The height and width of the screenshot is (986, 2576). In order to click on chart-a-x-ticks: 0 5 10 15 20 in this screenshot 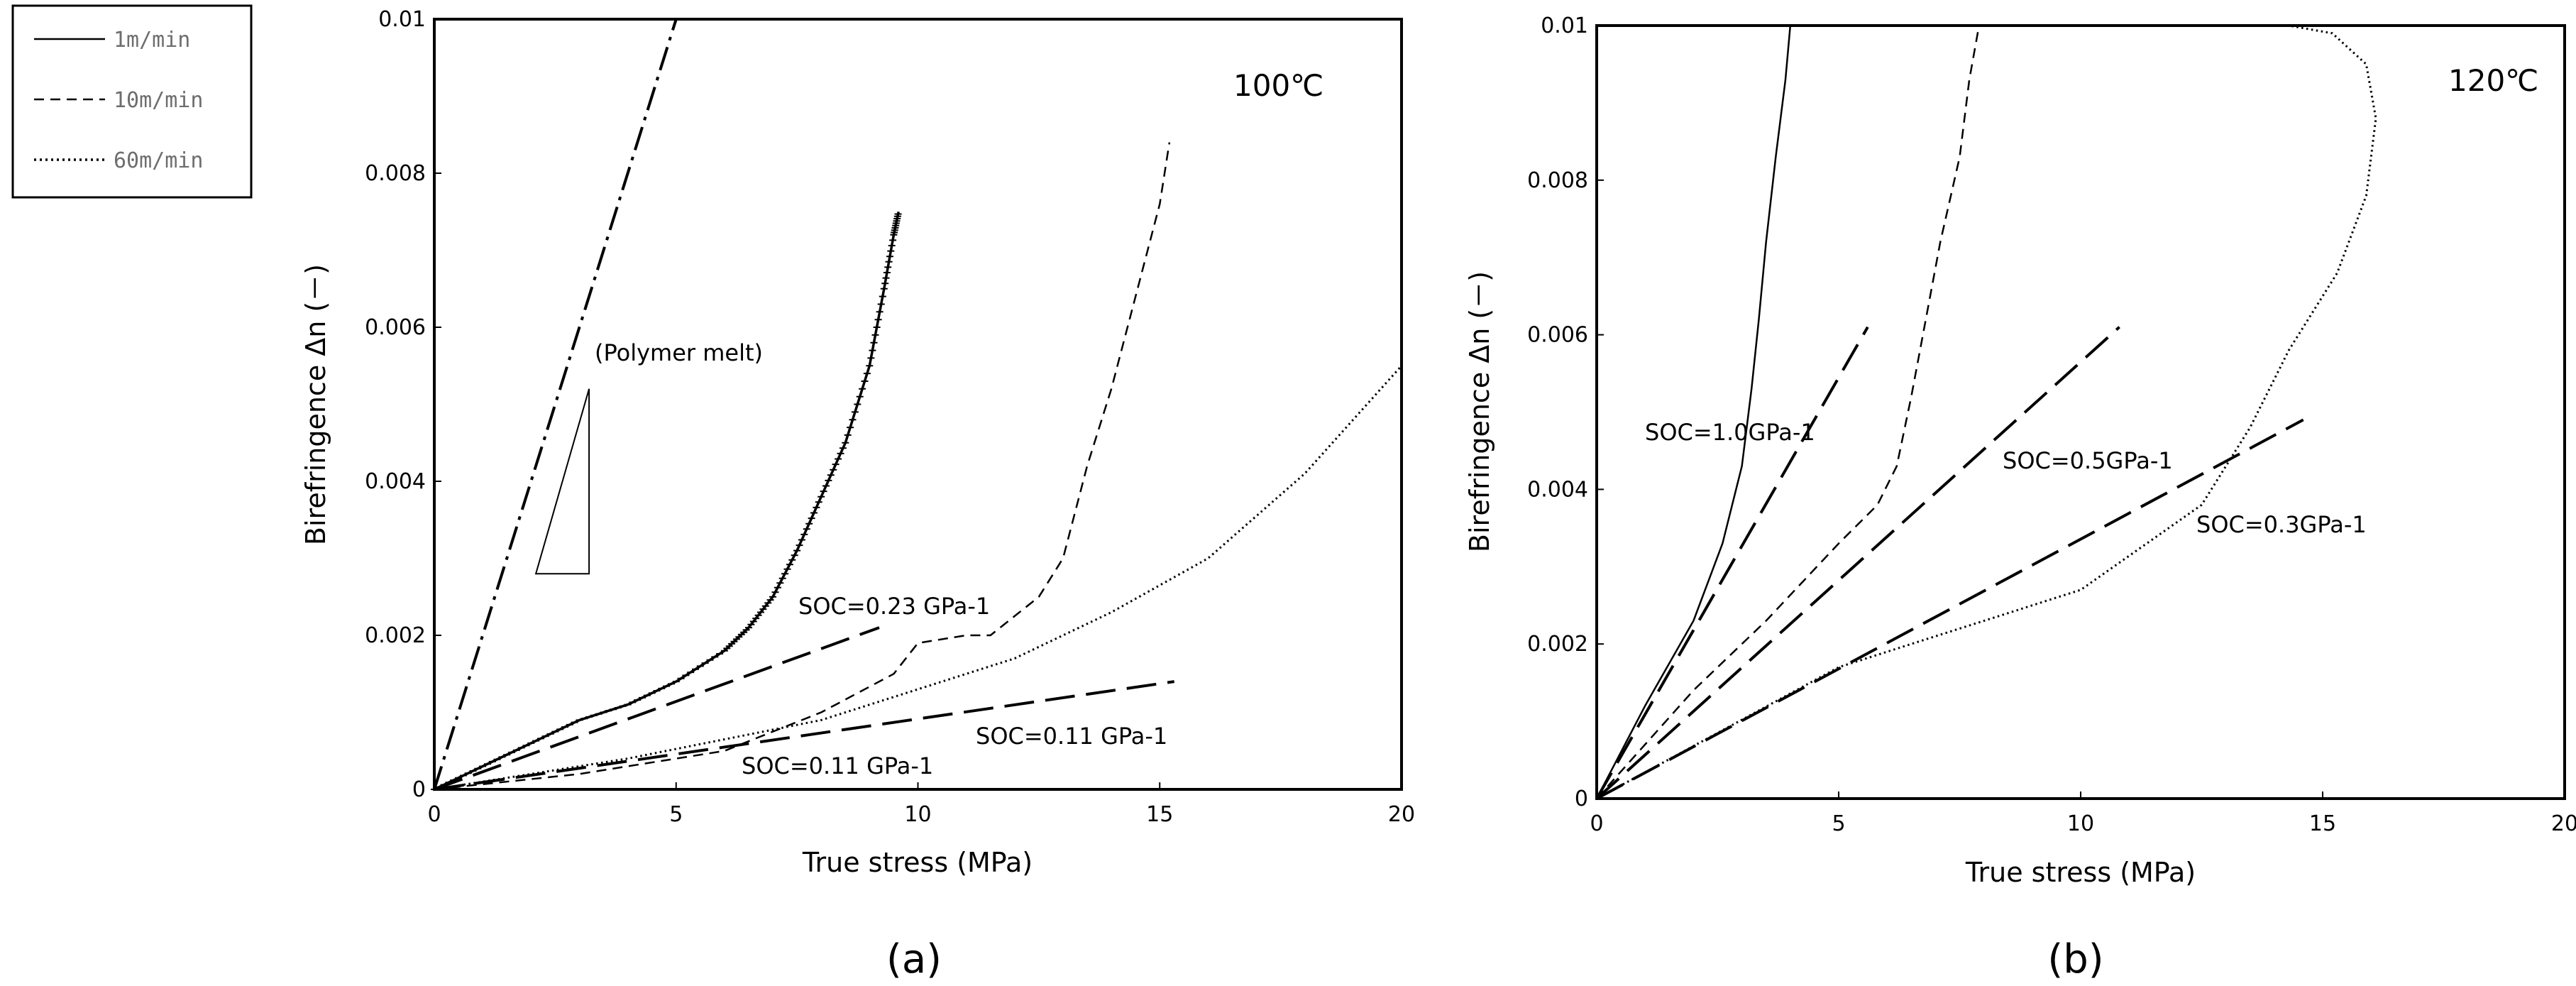, I will do `click(921, 804)`.